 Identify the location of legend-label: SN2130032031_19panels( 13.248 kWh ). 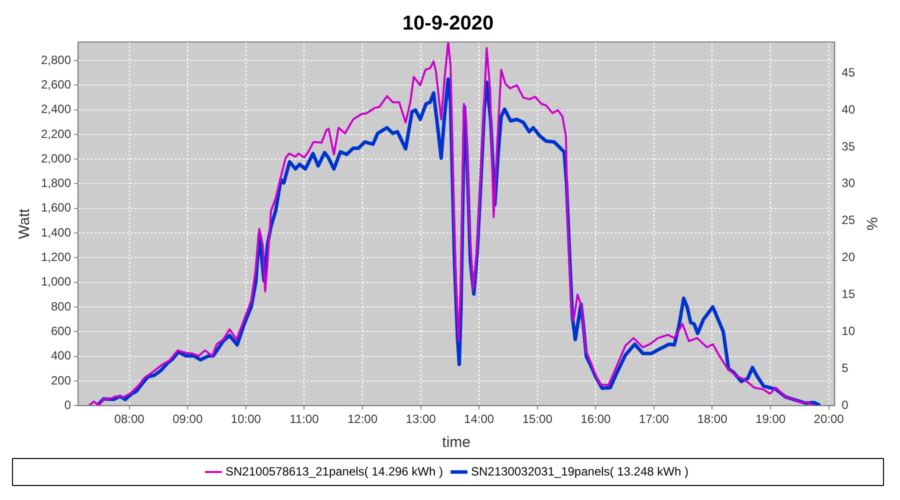
(579, 471).